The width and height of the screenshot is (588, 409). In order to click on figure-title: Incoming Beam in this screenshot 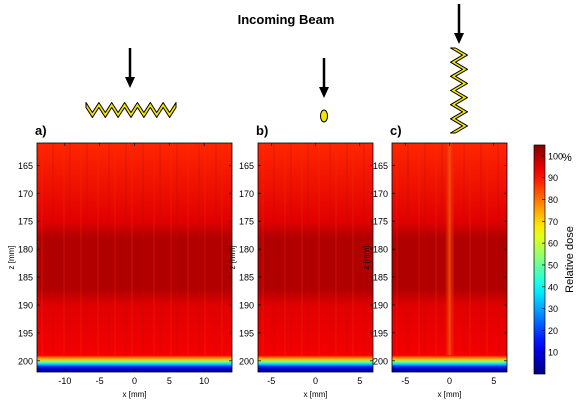, I will do `click(286, 19)`.